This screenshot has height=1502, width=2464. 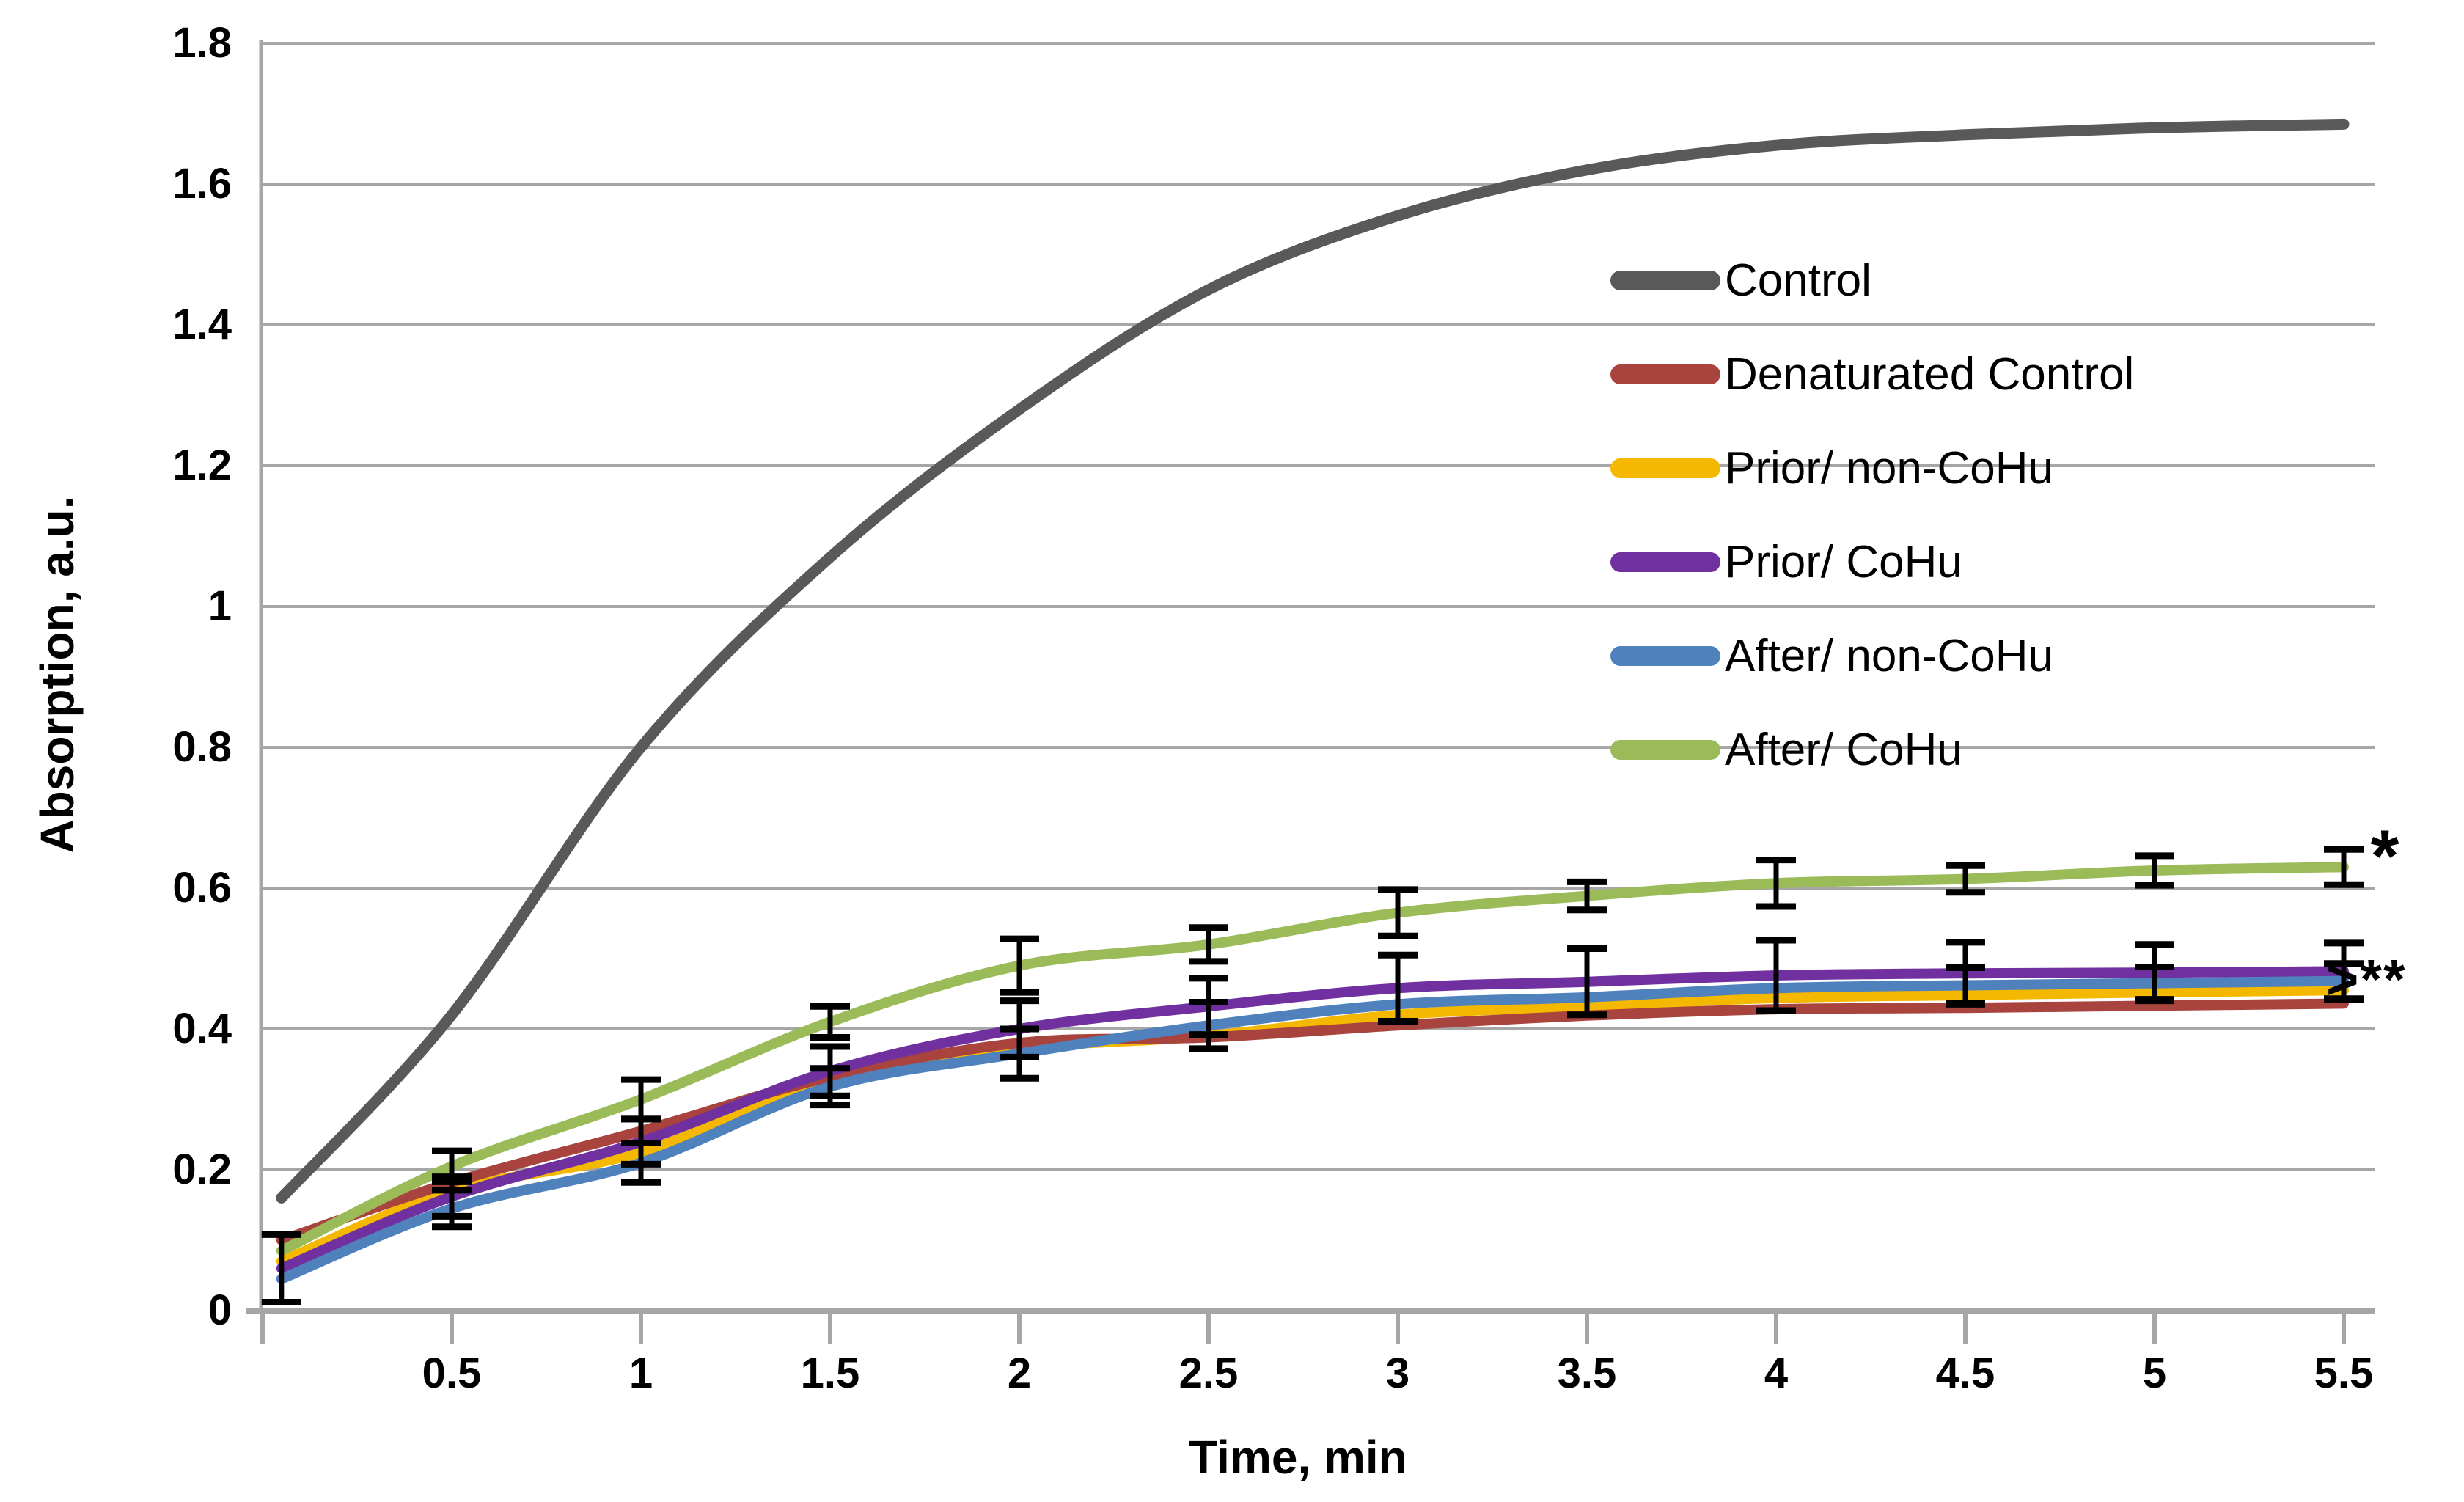 I want to click on legend-label-after-cohu: After/ CoHu, so click(x=1843, y=750).